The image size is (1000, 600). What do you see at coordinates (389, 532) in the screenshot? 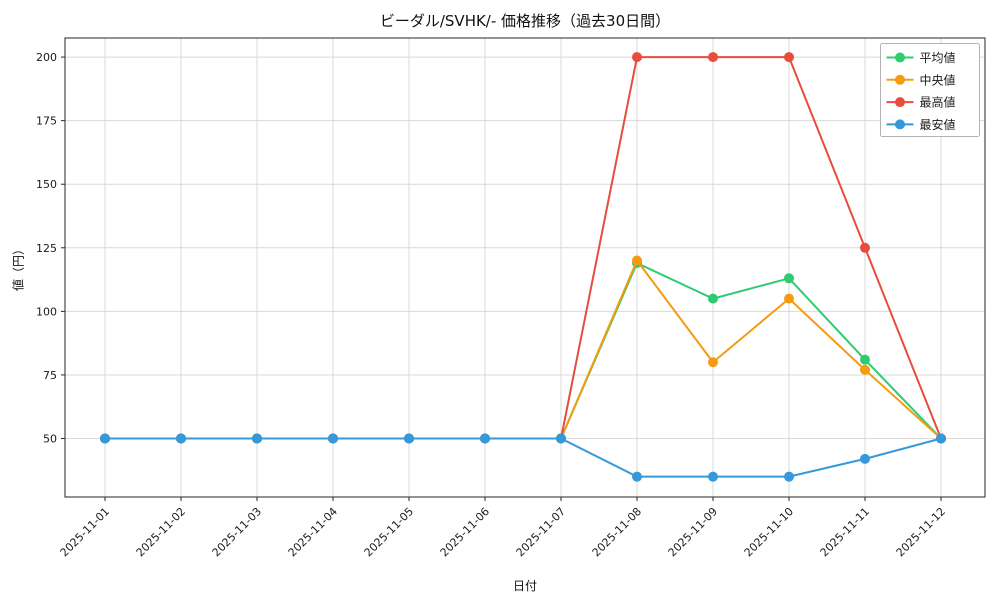
I see `x-tick-label: 2025-11-05` at bounding box center [389, 532].